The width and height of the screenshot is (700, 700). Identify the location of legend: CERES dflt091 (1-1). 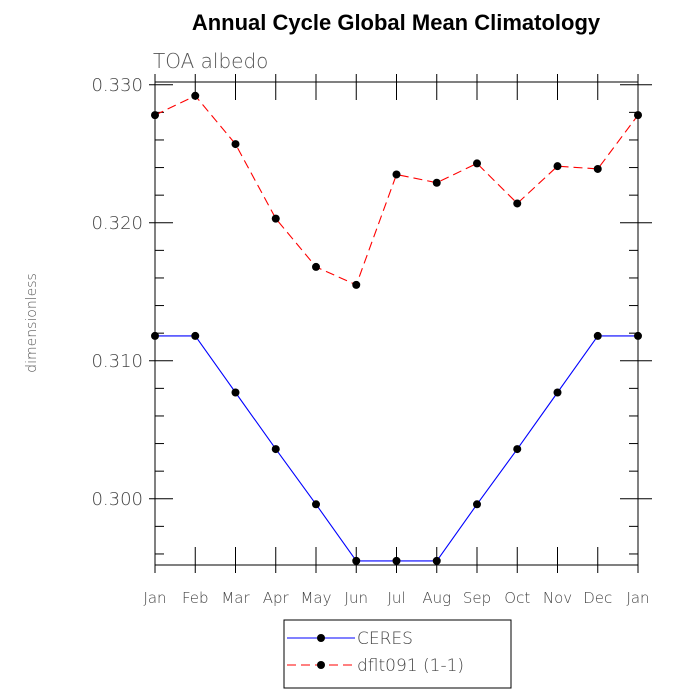
(397, 654).